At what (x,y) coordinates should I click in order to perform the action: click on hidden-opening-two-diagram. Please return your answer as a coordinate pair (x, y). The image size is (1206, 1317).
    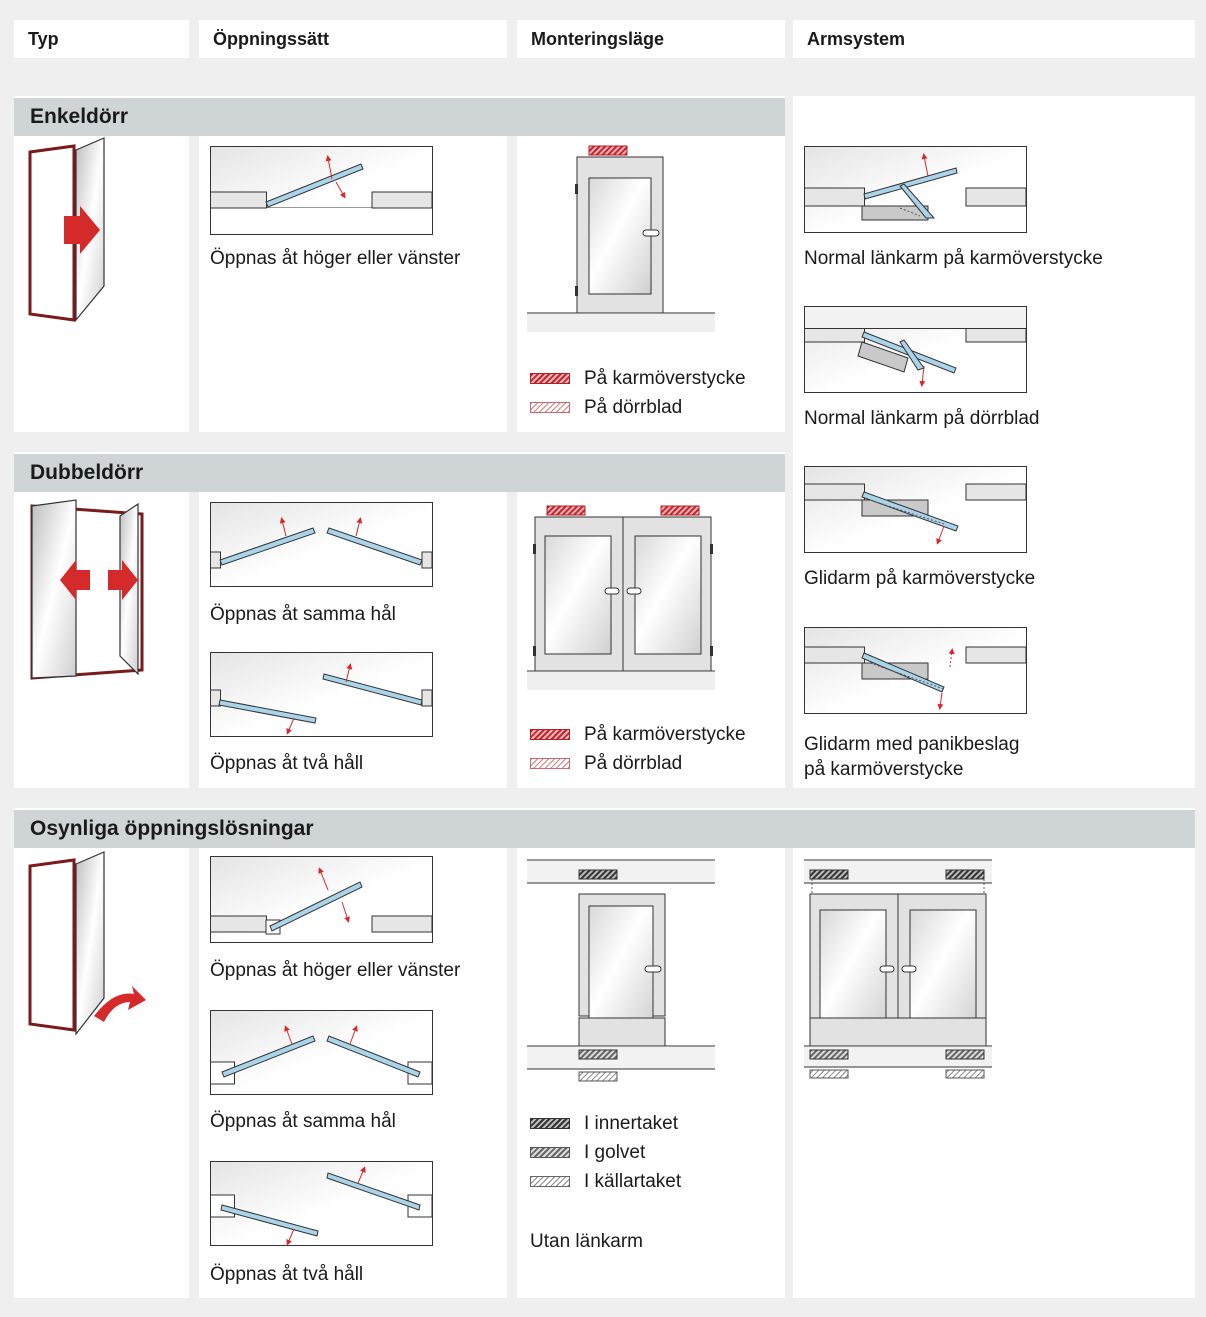
    Looking at the image, I should click on (321, 1203).